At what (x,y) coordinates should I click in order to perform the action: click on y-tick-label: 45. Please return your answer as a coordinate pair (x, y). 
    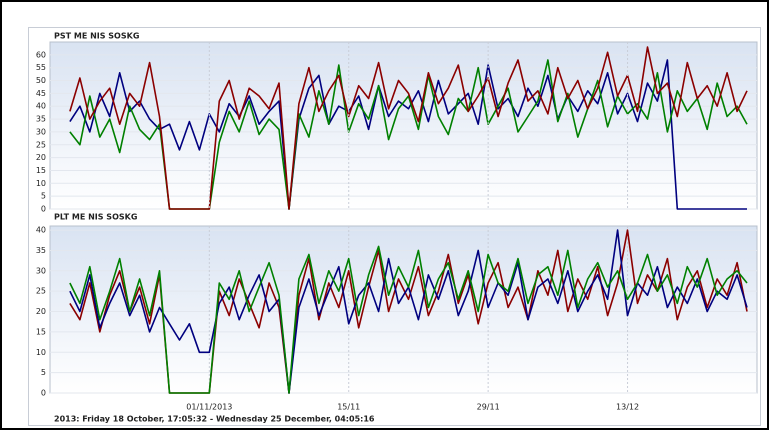
    Looking at the image, I should click on (41, 93).